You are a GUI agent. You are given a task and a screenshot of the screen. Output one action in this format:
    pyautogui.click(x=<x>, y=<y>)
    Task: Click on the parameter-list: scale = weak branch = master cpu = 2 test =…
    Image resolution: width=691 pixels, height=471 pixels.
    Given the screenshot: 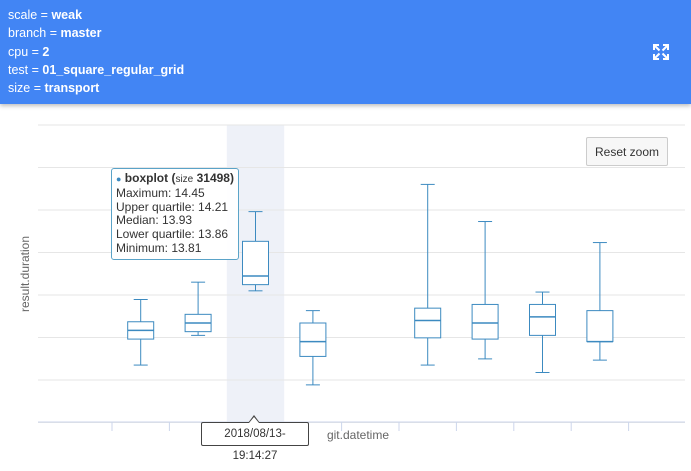 What is the action you would take?
    pyautogui.click(x=96, y=51)
    